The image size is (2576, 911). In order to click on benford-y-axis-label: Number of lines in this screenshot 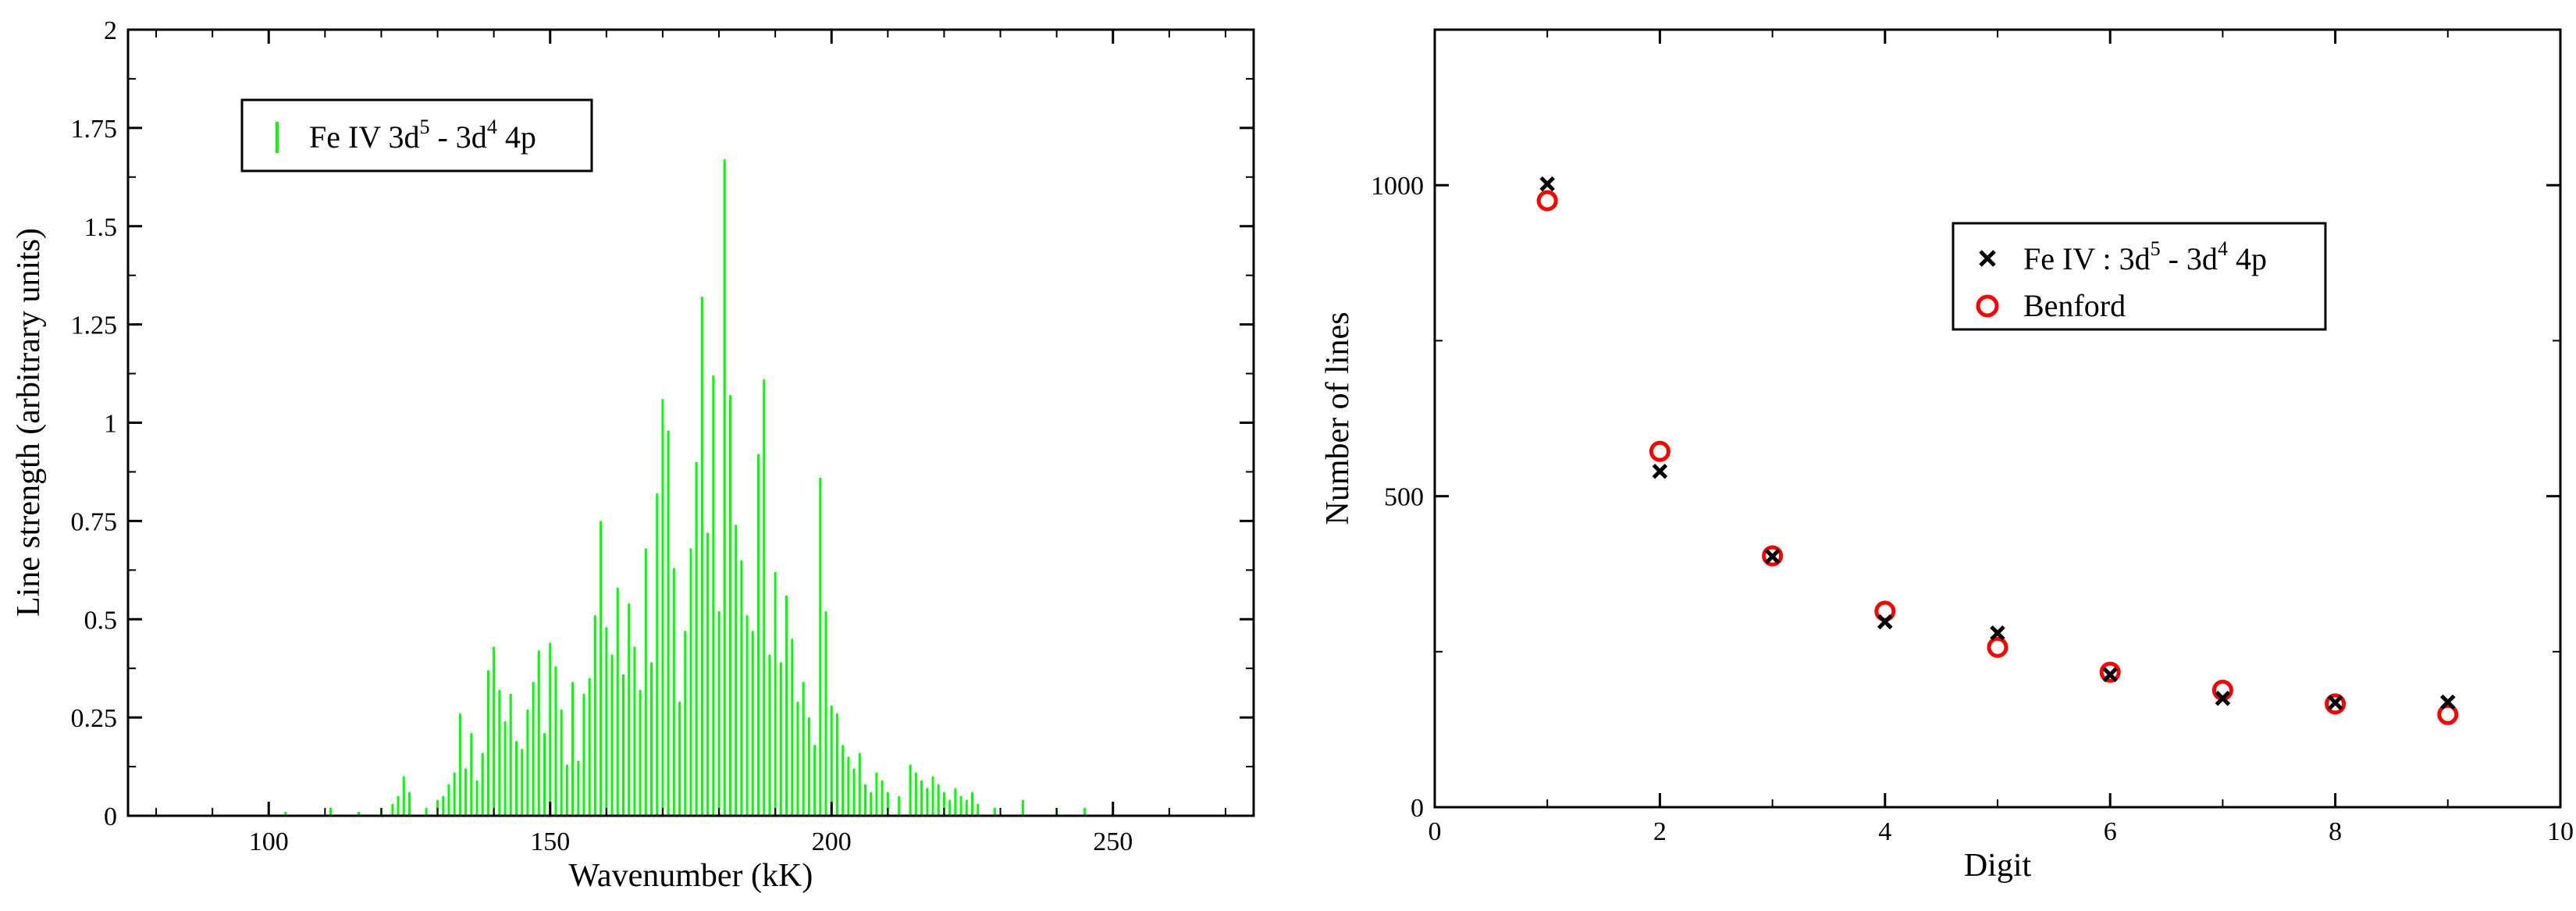, I will do `click(1338, 419)`.